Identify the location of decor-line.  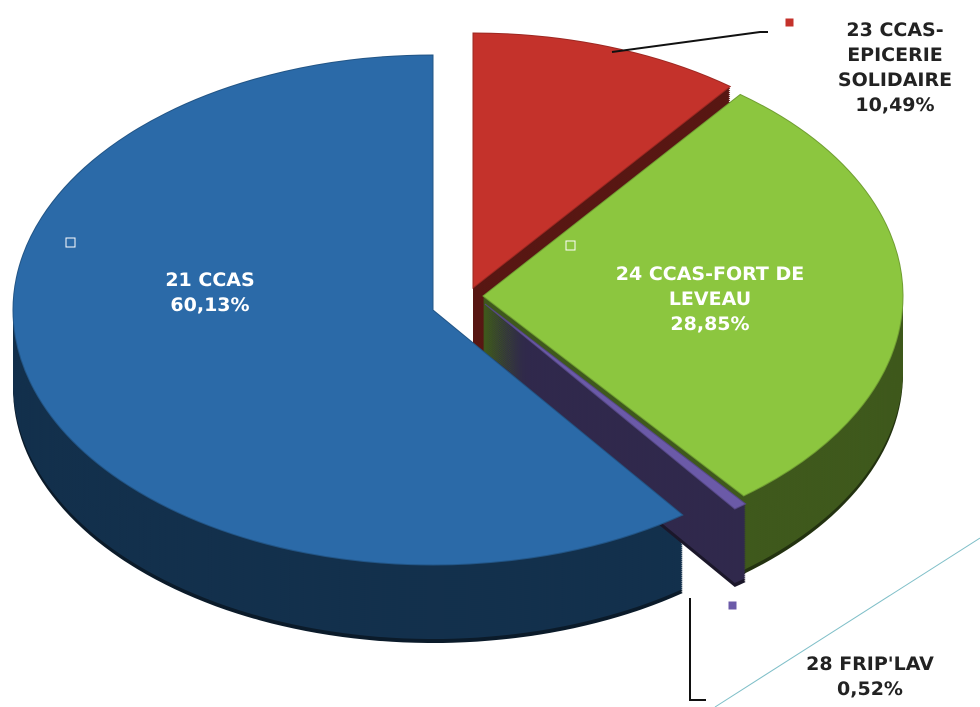
(847, 622).